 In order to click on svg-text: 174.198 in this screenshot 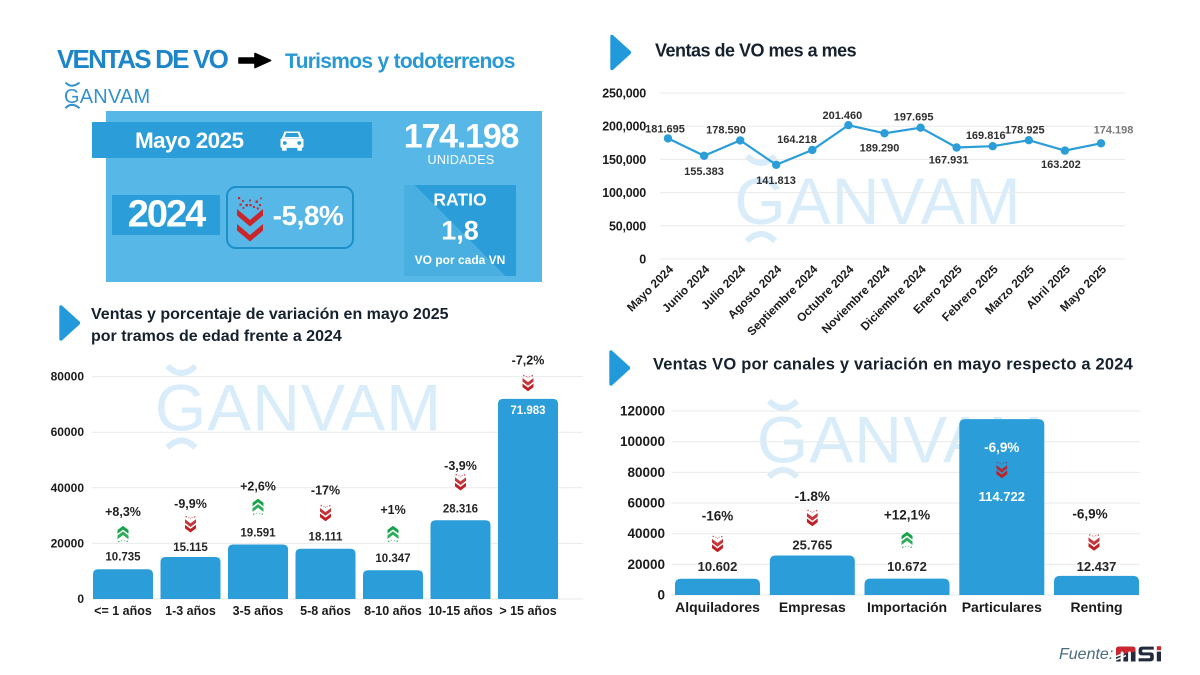, I will do `click(1114, 130)`.